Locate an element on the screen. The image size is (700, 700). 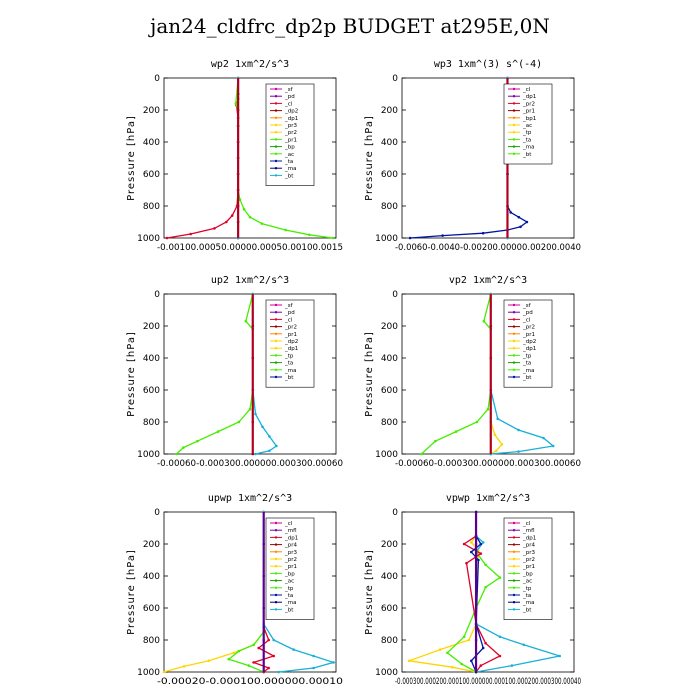
y-tick-label: 800 is located at coordinates (389, 423).